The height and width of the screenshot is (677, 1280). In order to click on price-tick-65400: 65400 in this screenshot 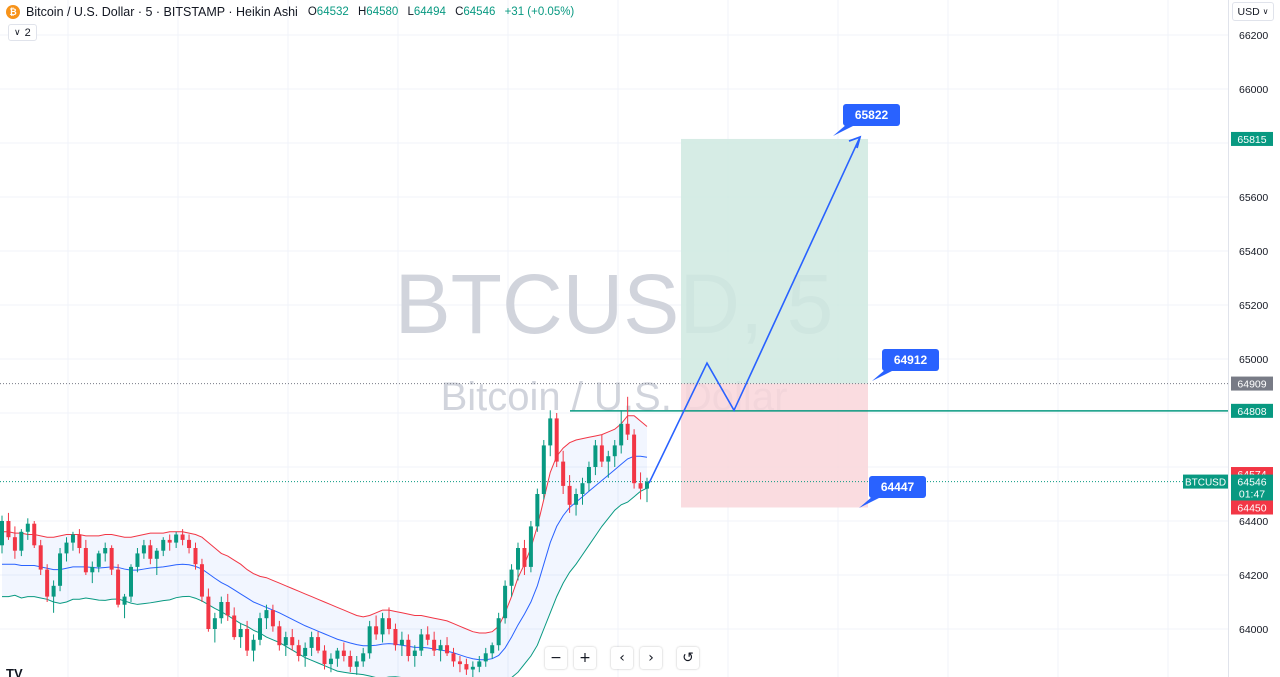, I will do `click(1253, 252)`.